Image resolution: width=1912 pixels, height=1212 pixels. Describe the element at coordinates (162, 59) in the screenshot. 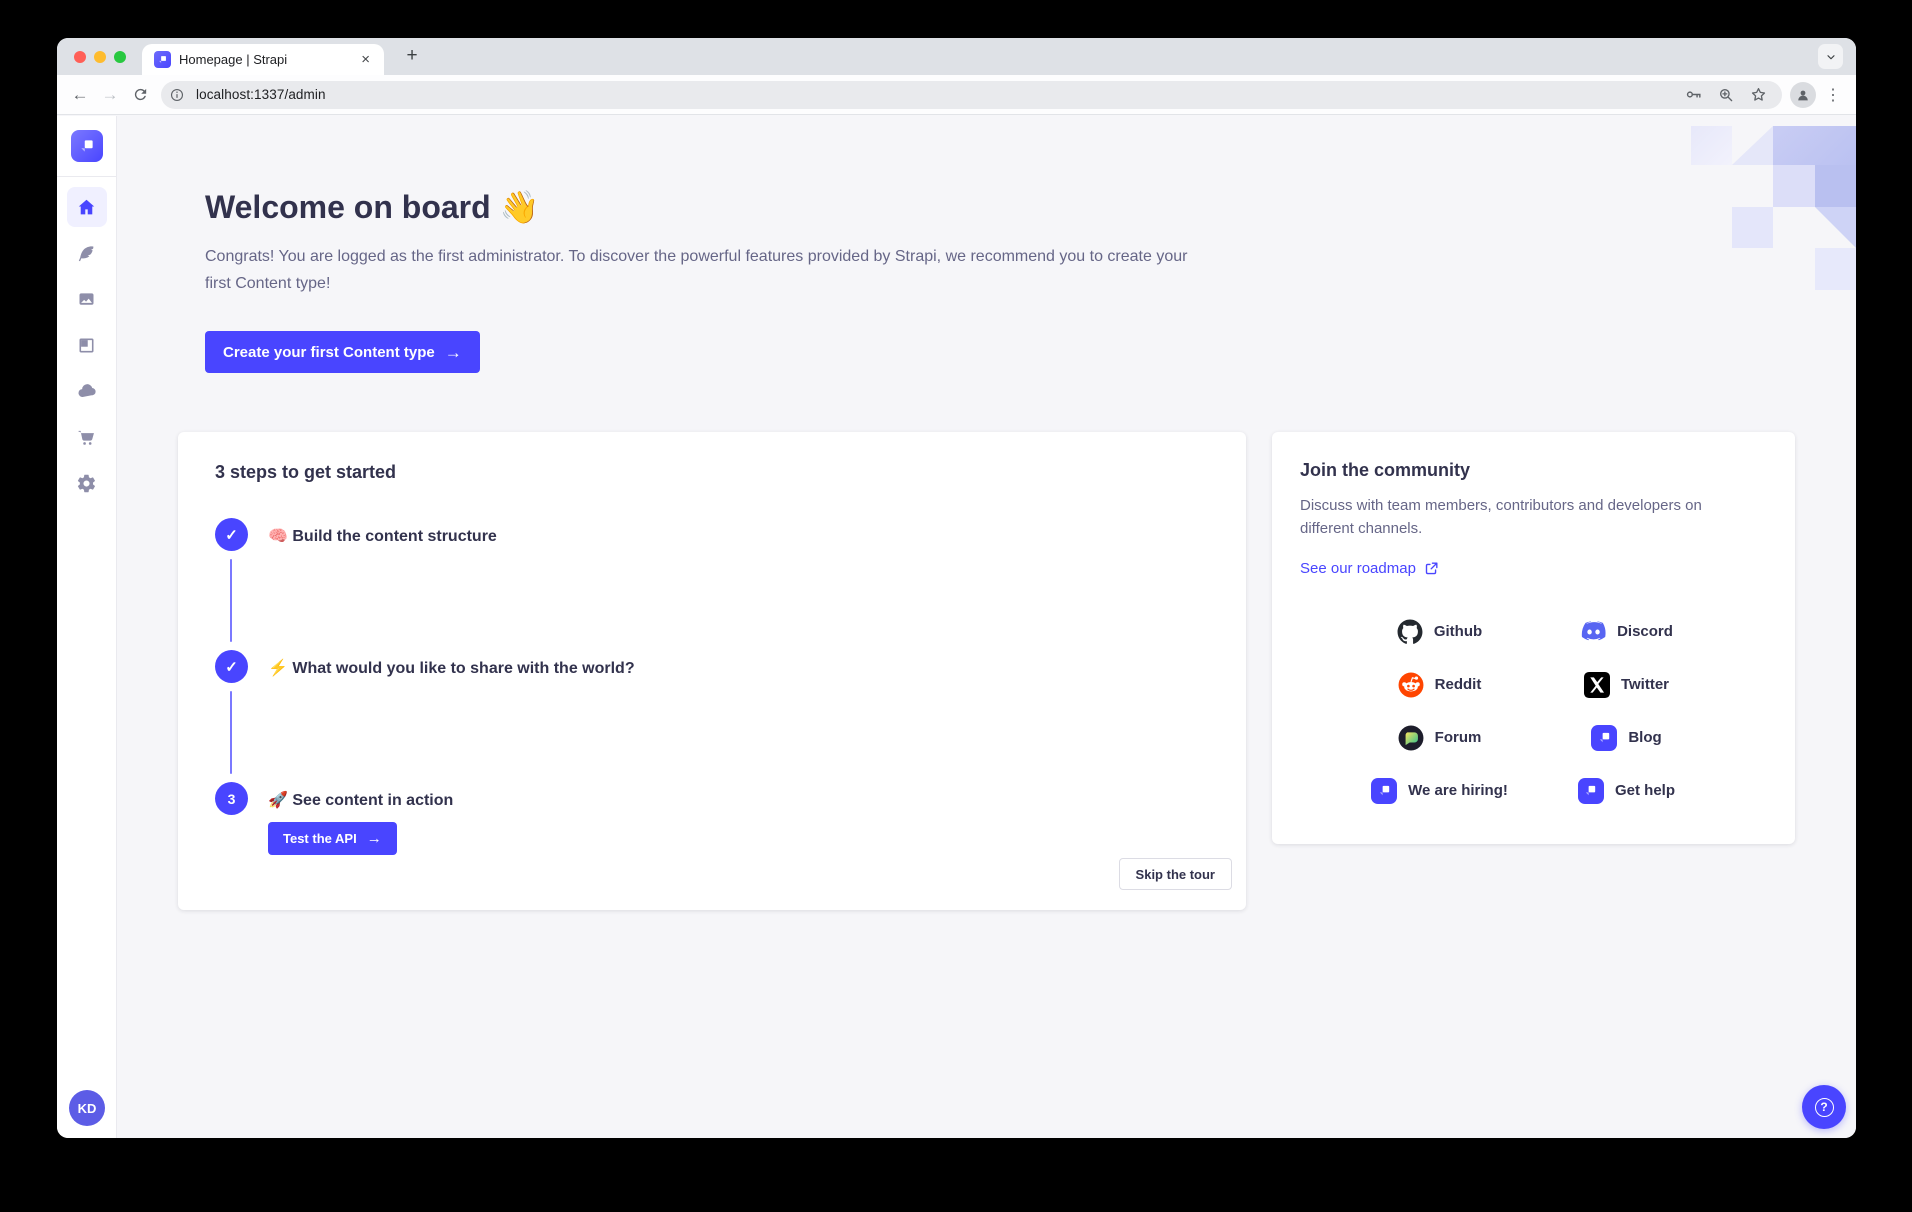

I see `strapi-favicon-icon` at that location.